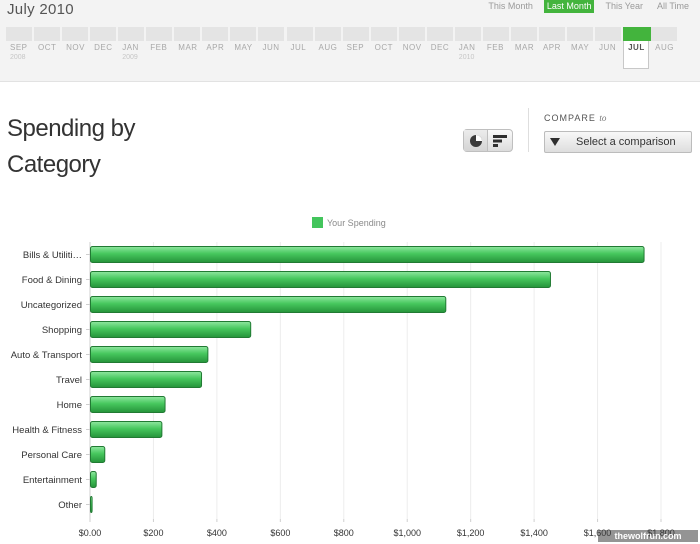 The width and height of the screenshot is (700, 544). Describe the element at coordinates (18, 57) in the screenshot. I see `timeline-year-label: 2008` at that location.